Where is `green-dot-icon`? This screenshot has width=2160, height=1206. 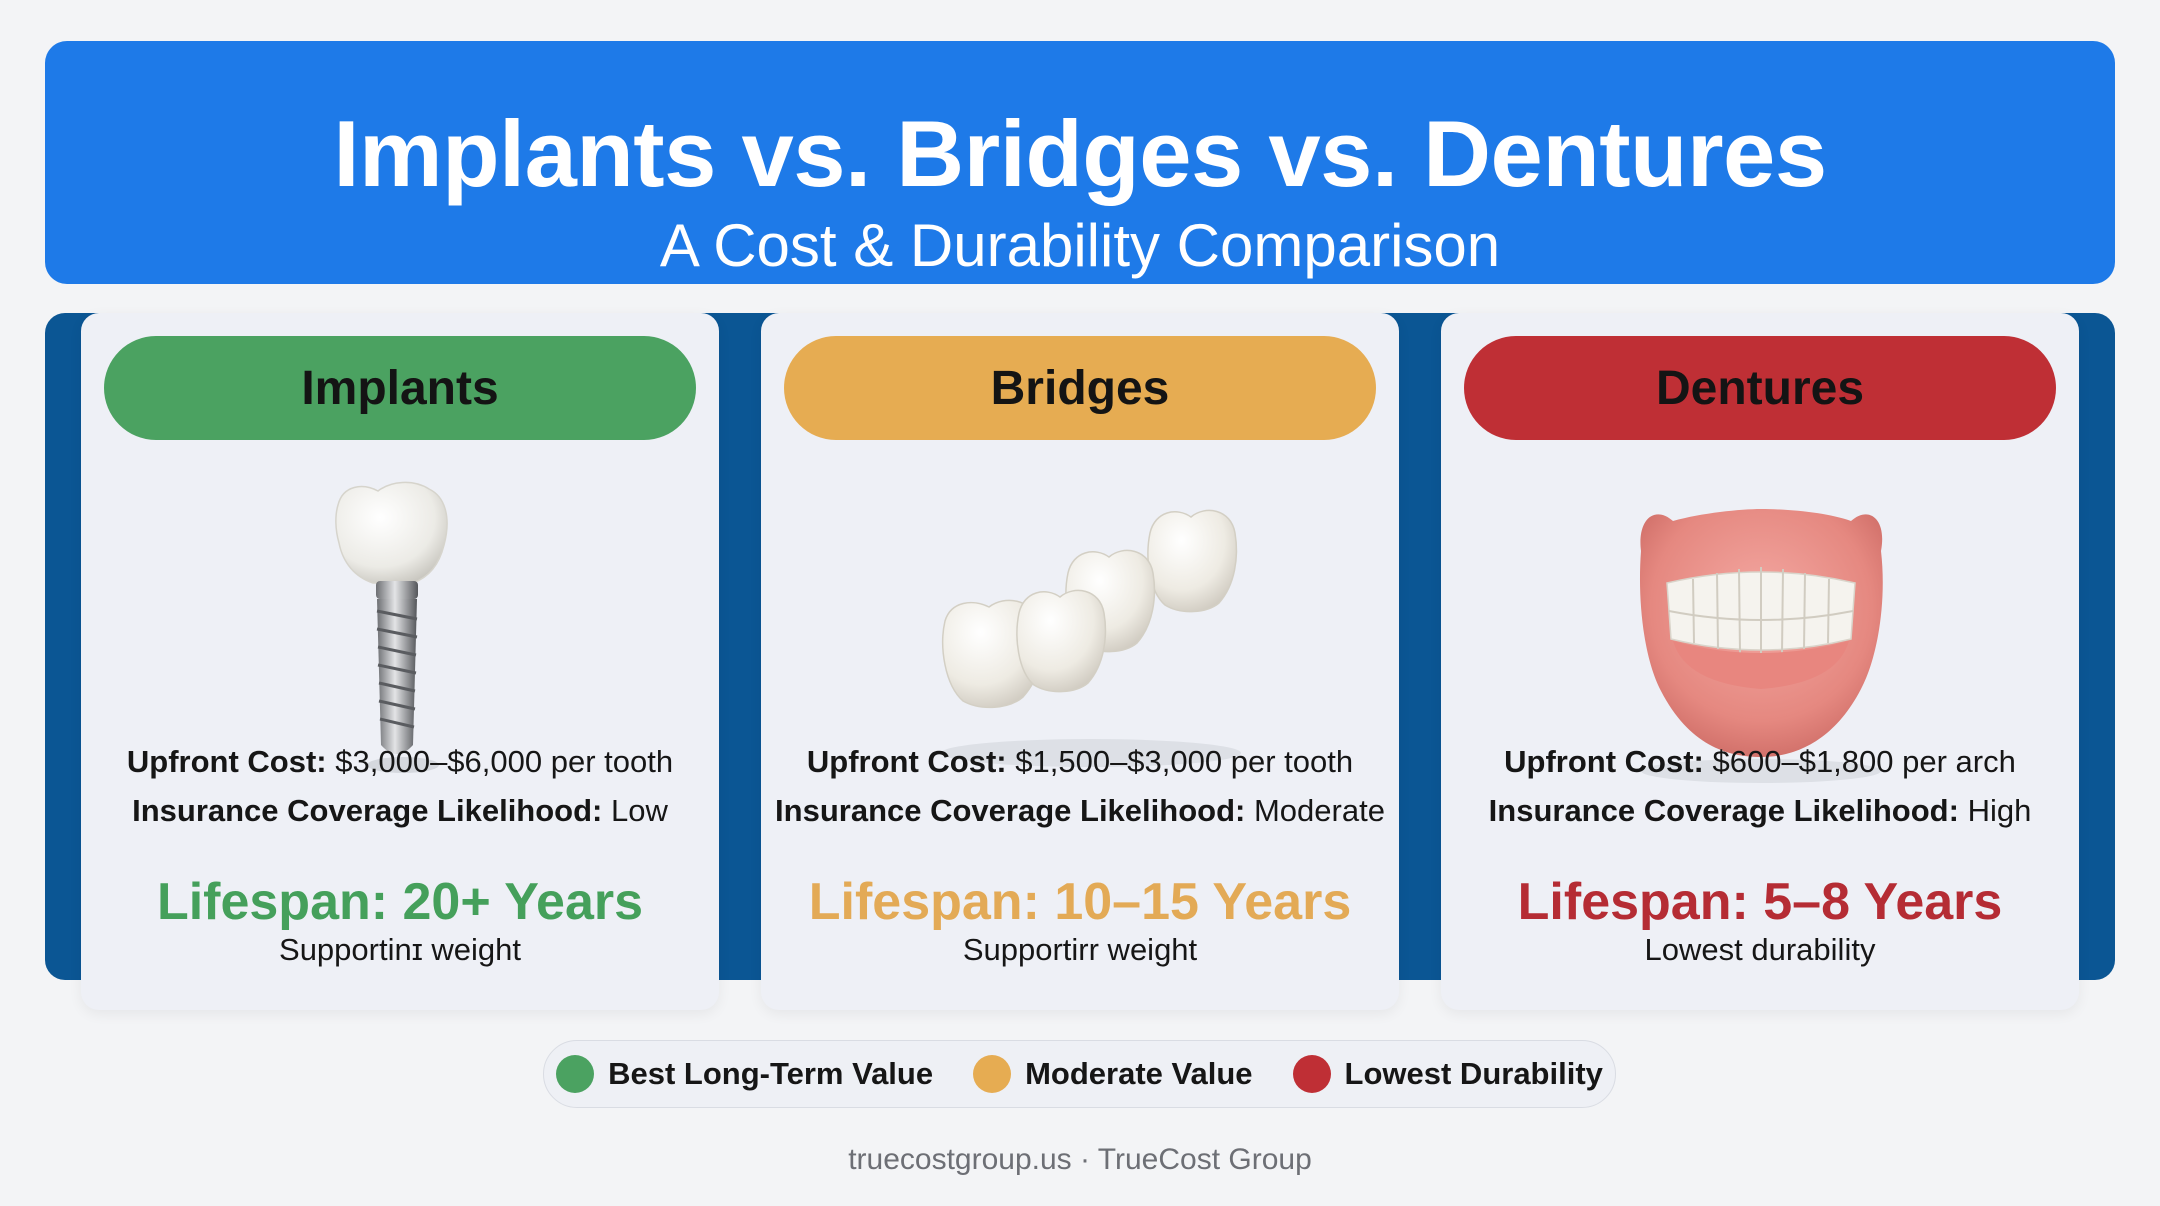
green-dot-icon is located at coordinates (575, 1074).